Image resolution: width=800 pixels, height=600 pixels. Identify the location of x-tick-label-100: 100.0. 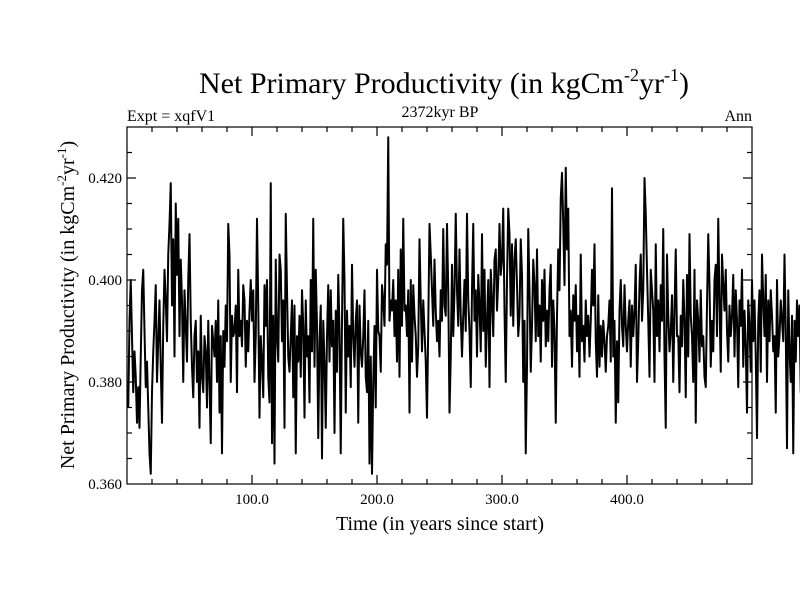
(252, 500).